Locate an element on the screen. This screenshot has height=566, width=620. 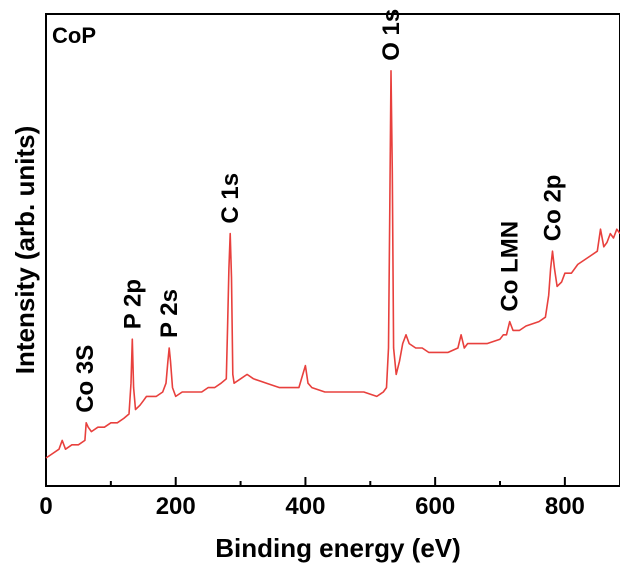
x-tick-label: 400 is located at coordinates (305, 506).